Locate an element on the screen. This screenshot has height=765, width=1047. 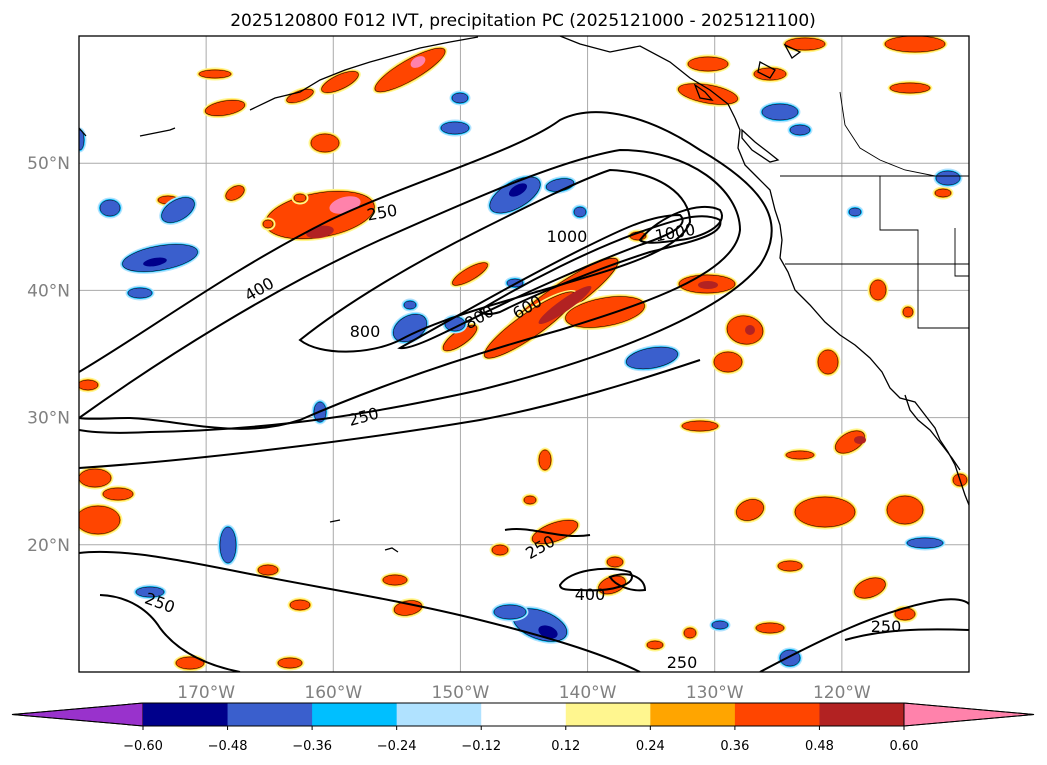
political-borders is located at coordinates (874, 210).